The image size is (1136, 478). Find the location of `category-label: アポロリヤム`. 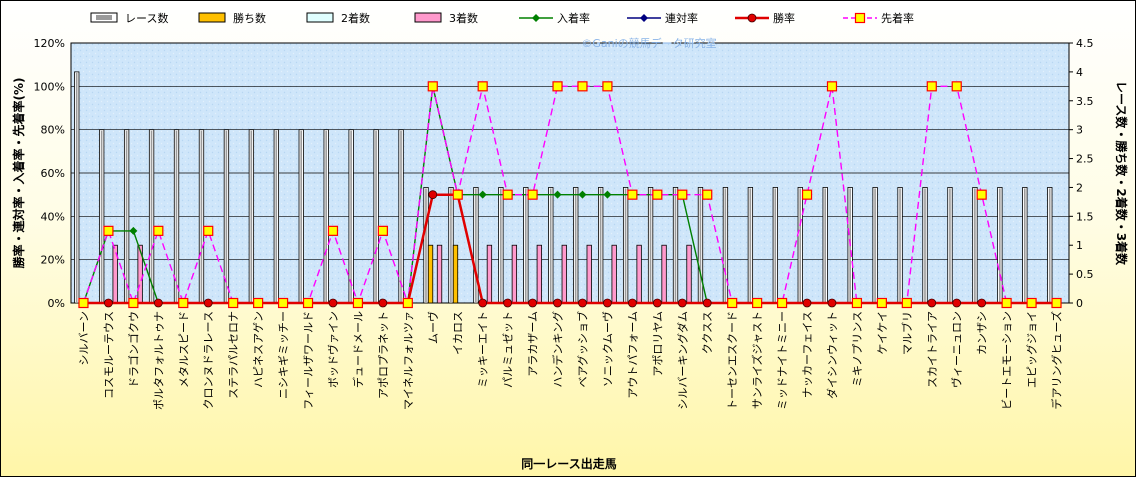

category-label: アポロリヤム is located at coordinates (657, 344).